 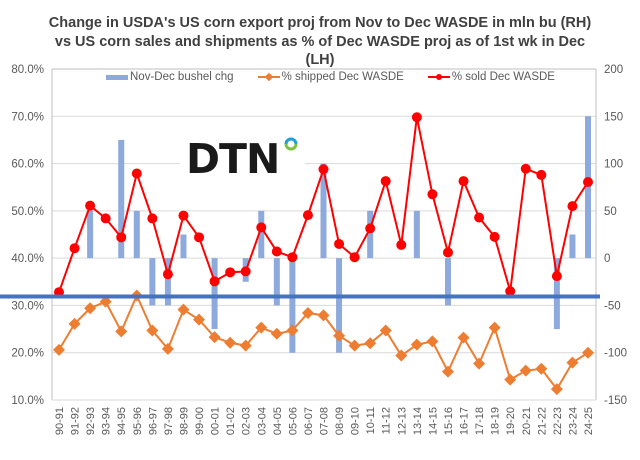 What do you see at coordinates (340, 421) in the screenshot?
I see `x-tick-label: 08-09` at bounding box center [340, 421].